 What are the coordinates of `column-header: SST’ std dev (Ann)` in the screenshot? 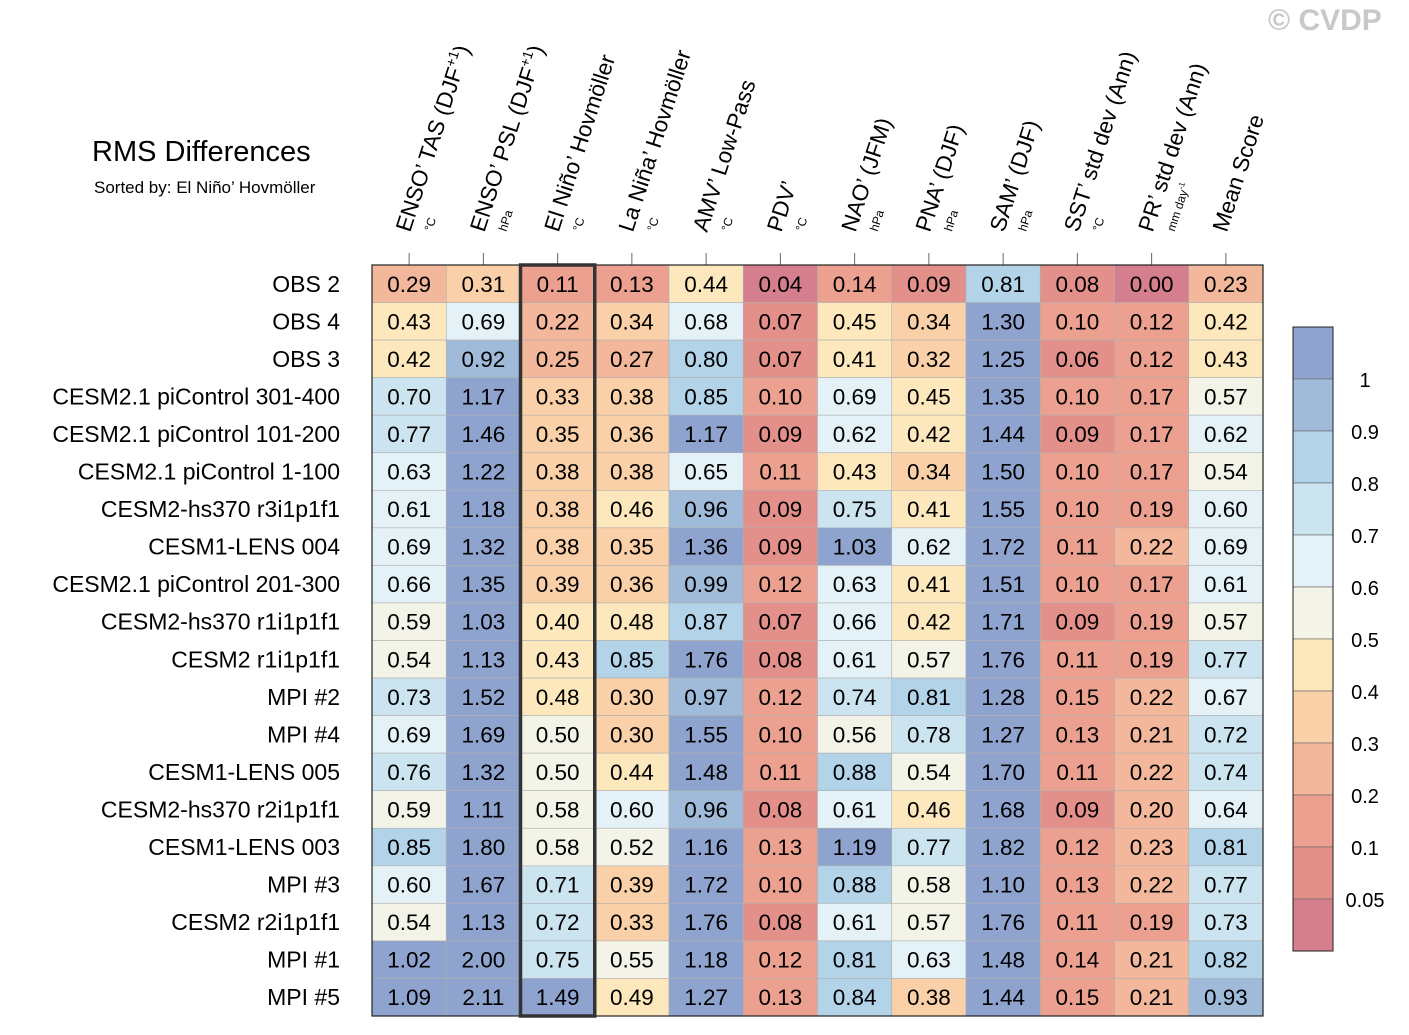 It's located at (1100, 141).